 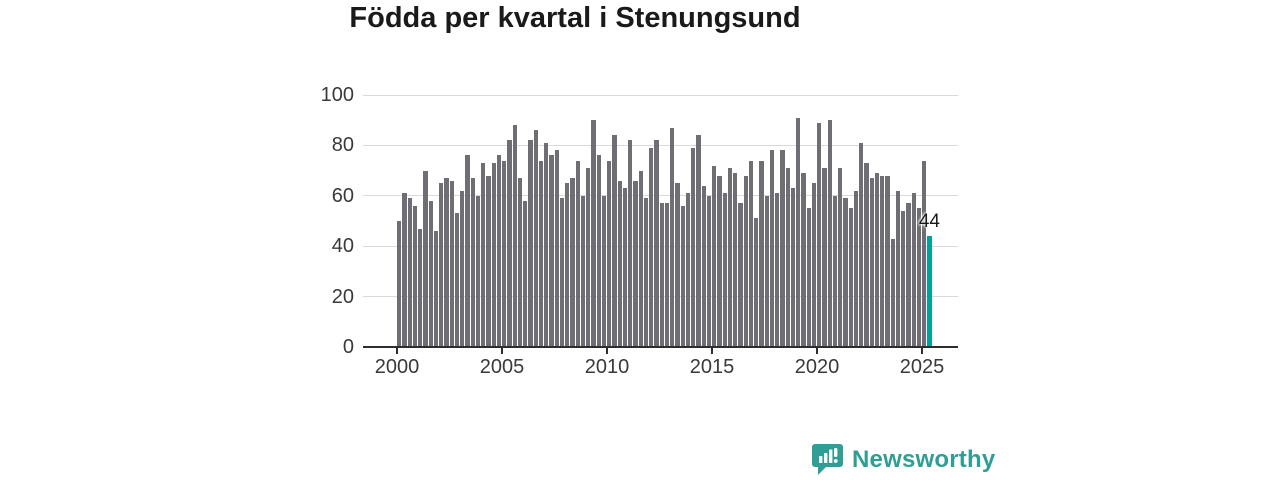 I want to click on y-axis-tick-label: 40, so click(x=342, y=246).